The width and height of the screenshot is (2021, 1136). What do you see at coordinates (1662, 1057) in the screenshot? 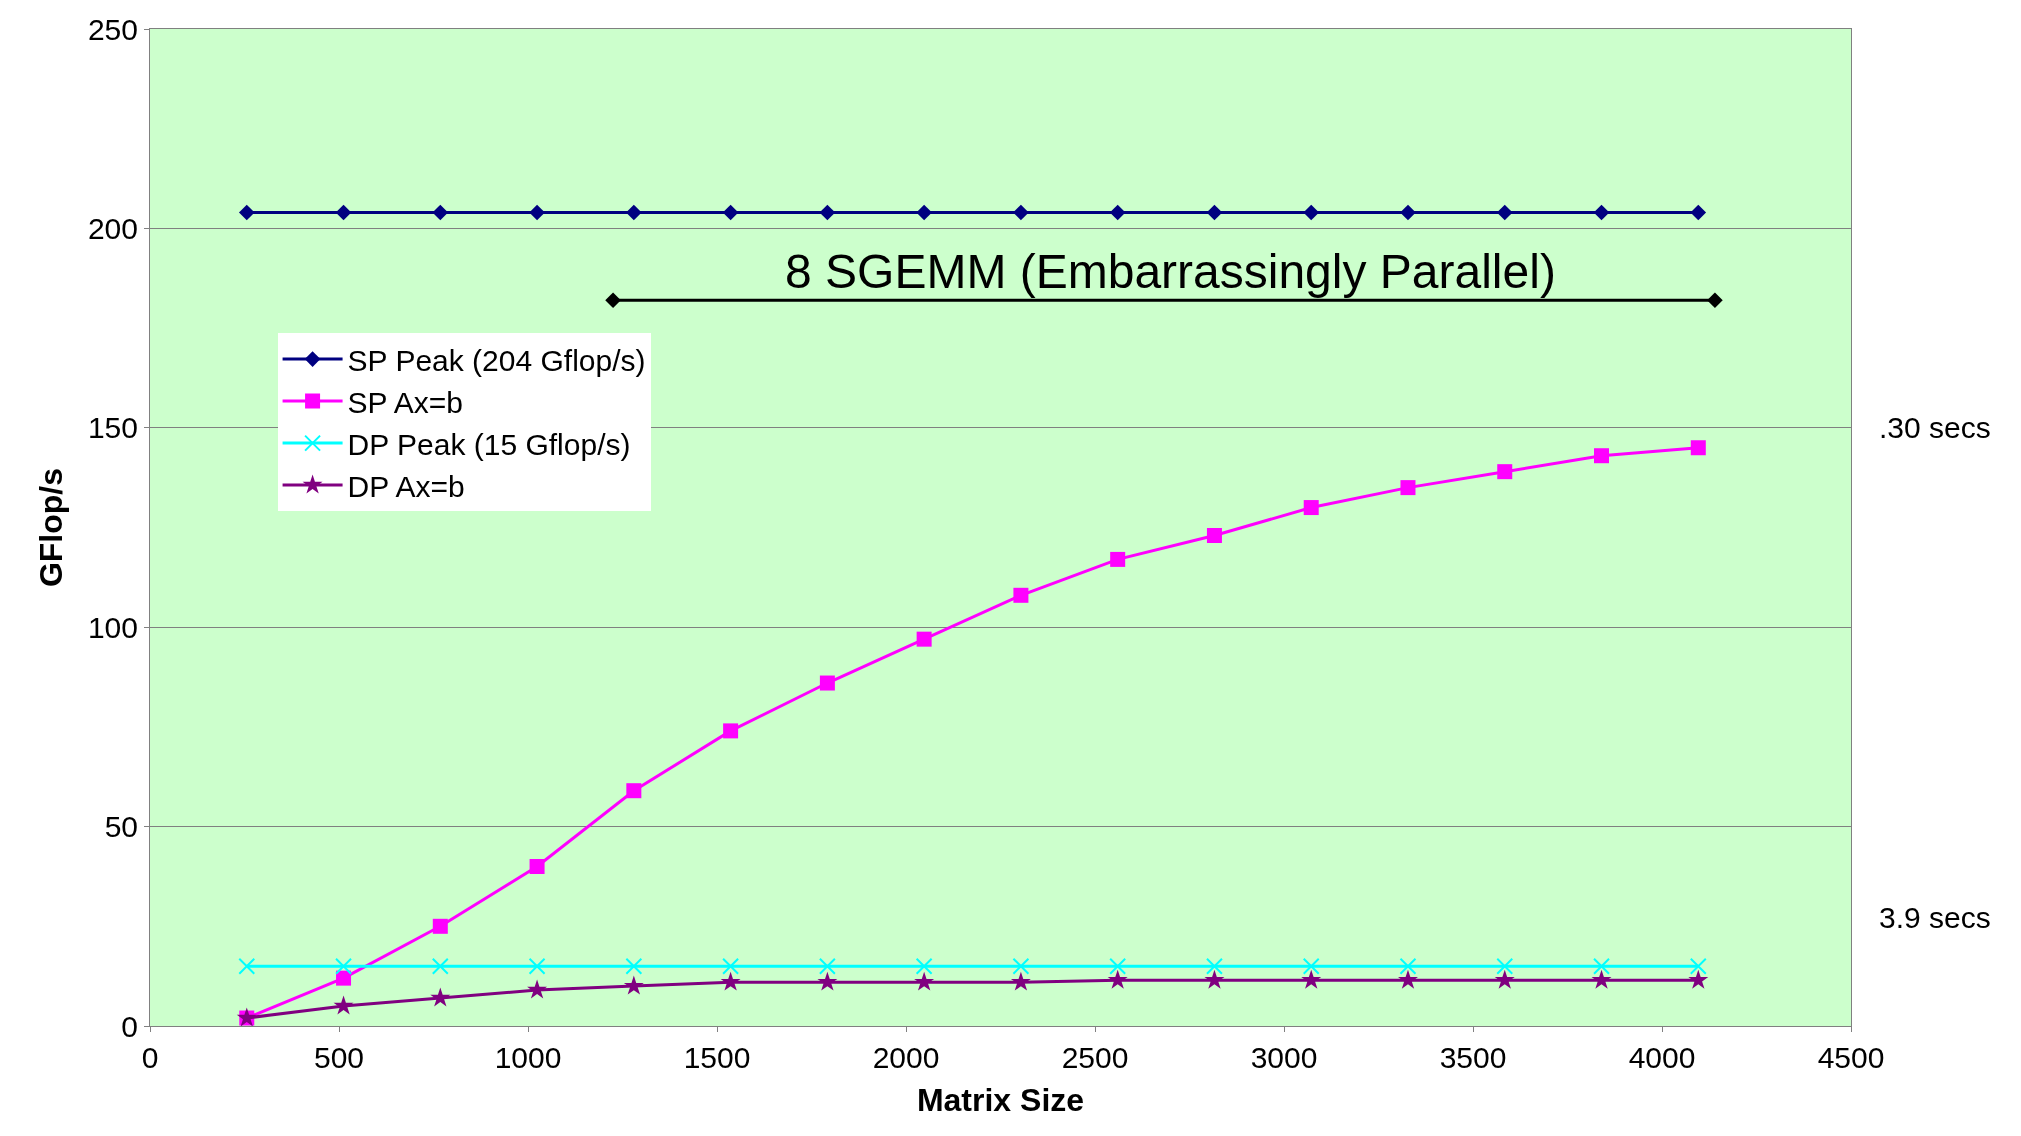
I see `x-tick-label: 4000` at bounding box center [1662, 1057].